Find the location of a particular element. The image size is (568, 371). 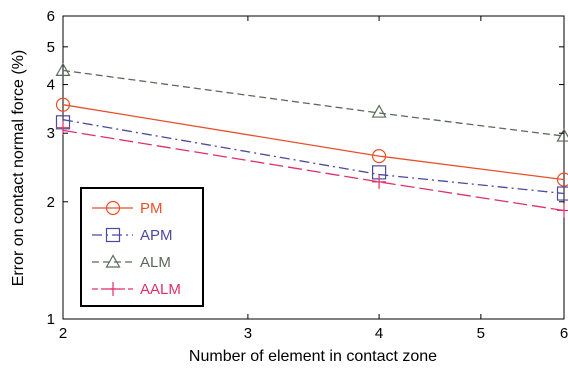

legend-label-pm: PM is located at coordinates (151, 208).